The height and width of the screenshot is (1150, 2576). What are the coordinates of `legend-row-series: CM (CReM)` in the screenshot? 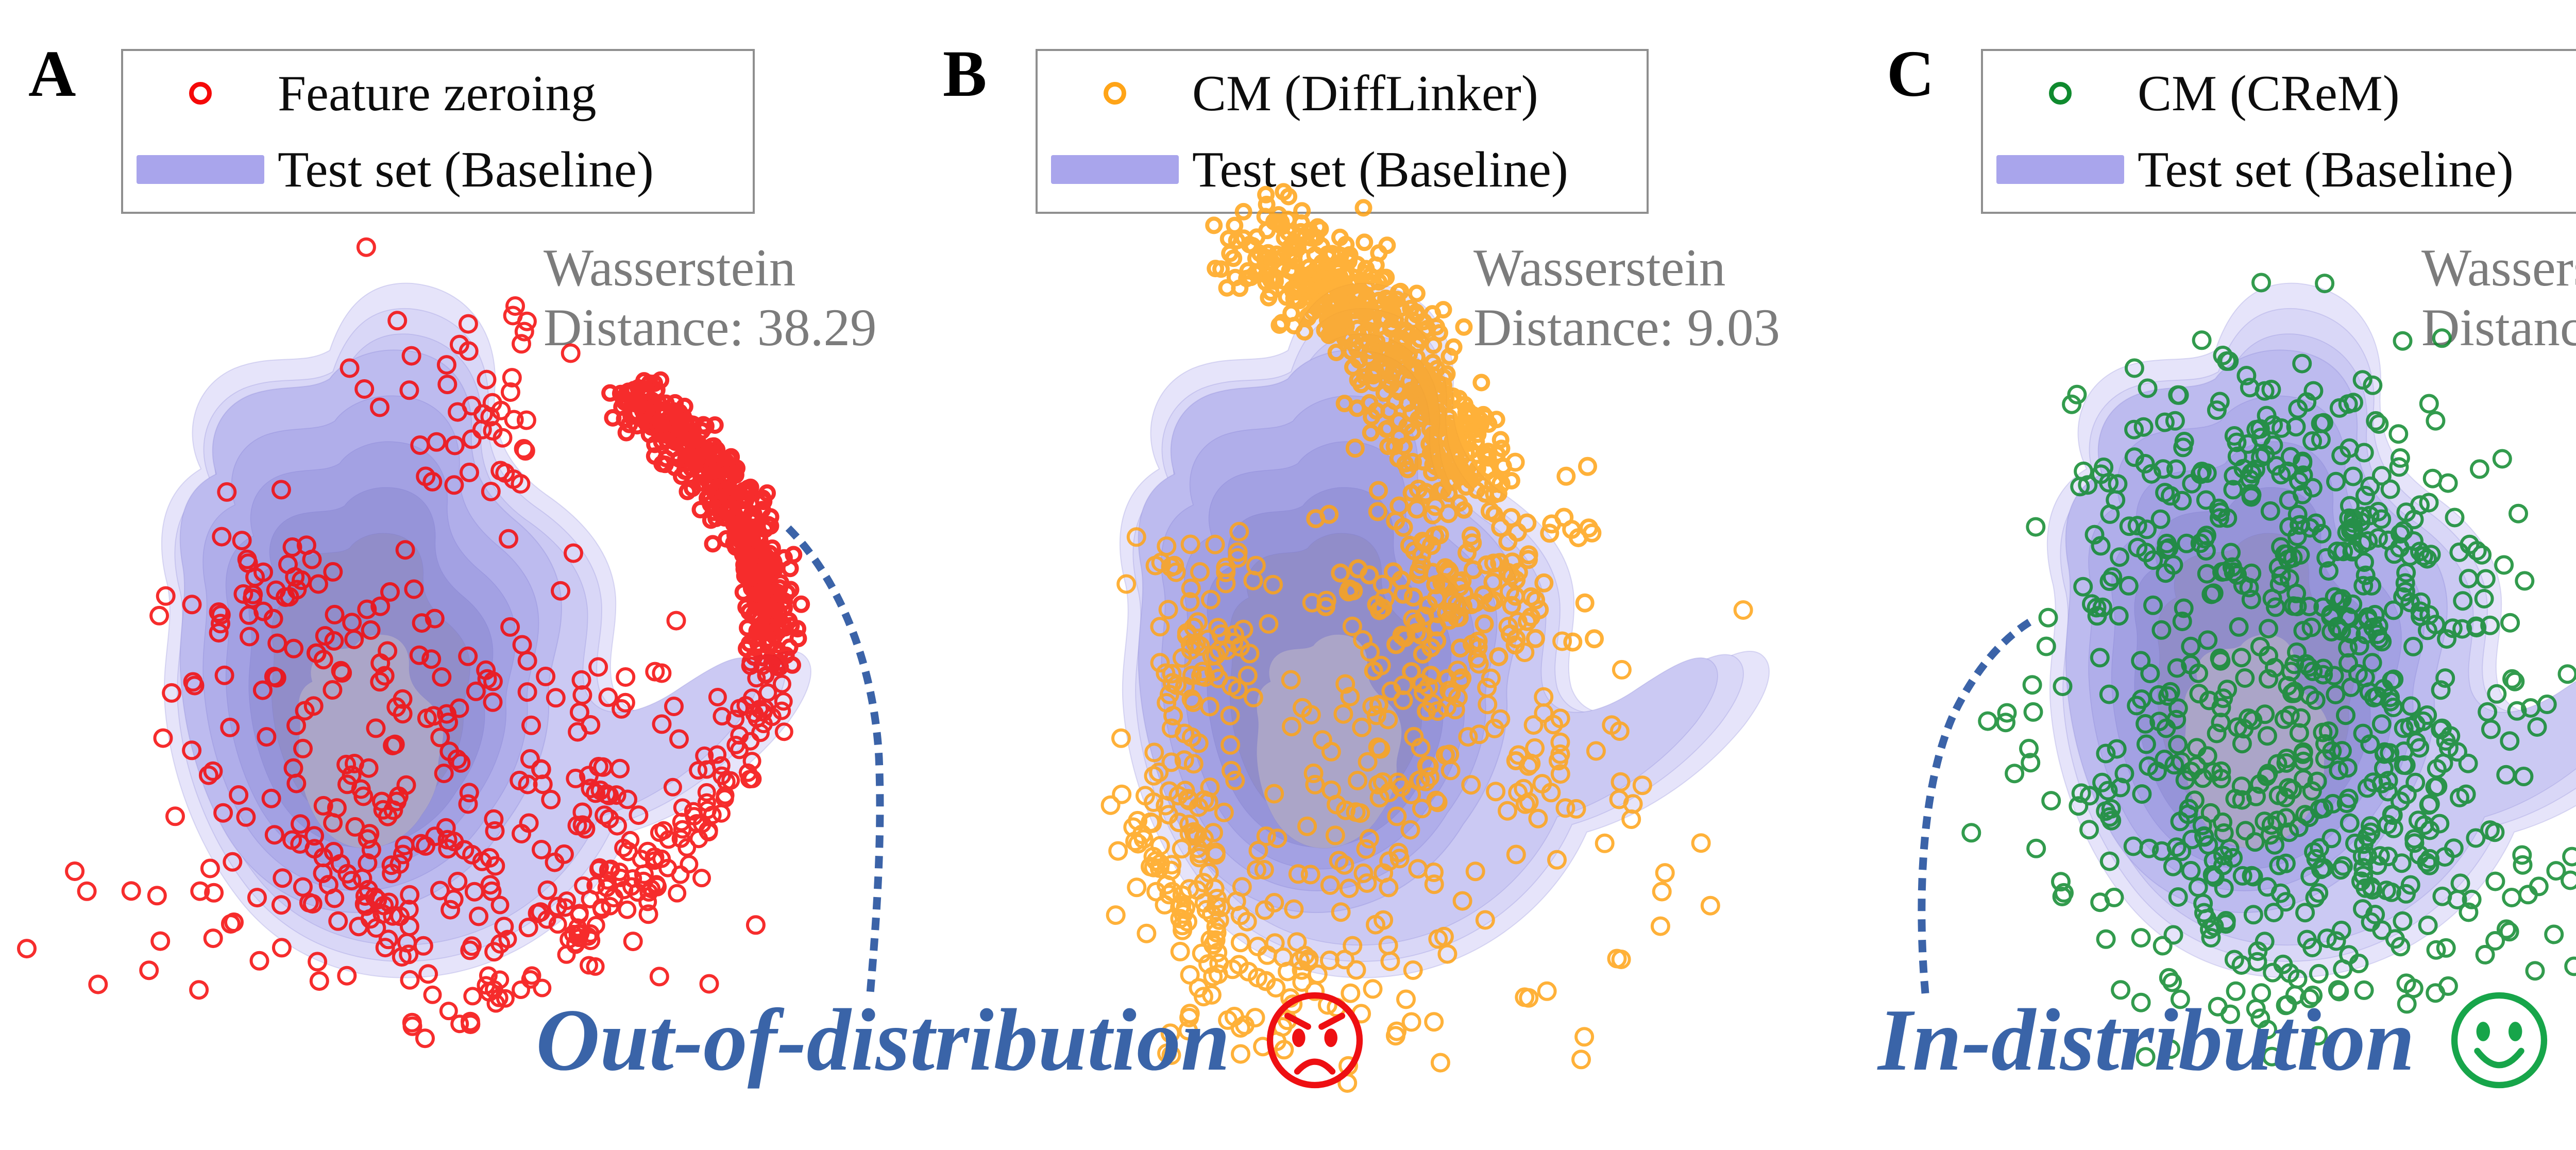 It's located at (2280, 93).